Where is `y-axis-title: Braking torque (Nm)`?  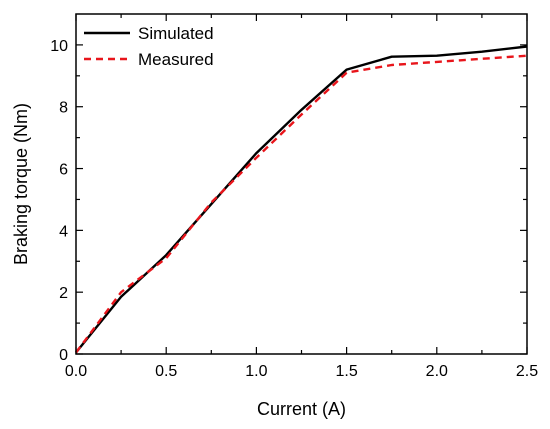
y-axis-title: Braking torque (Nm) is located at coordinates (21, 184).